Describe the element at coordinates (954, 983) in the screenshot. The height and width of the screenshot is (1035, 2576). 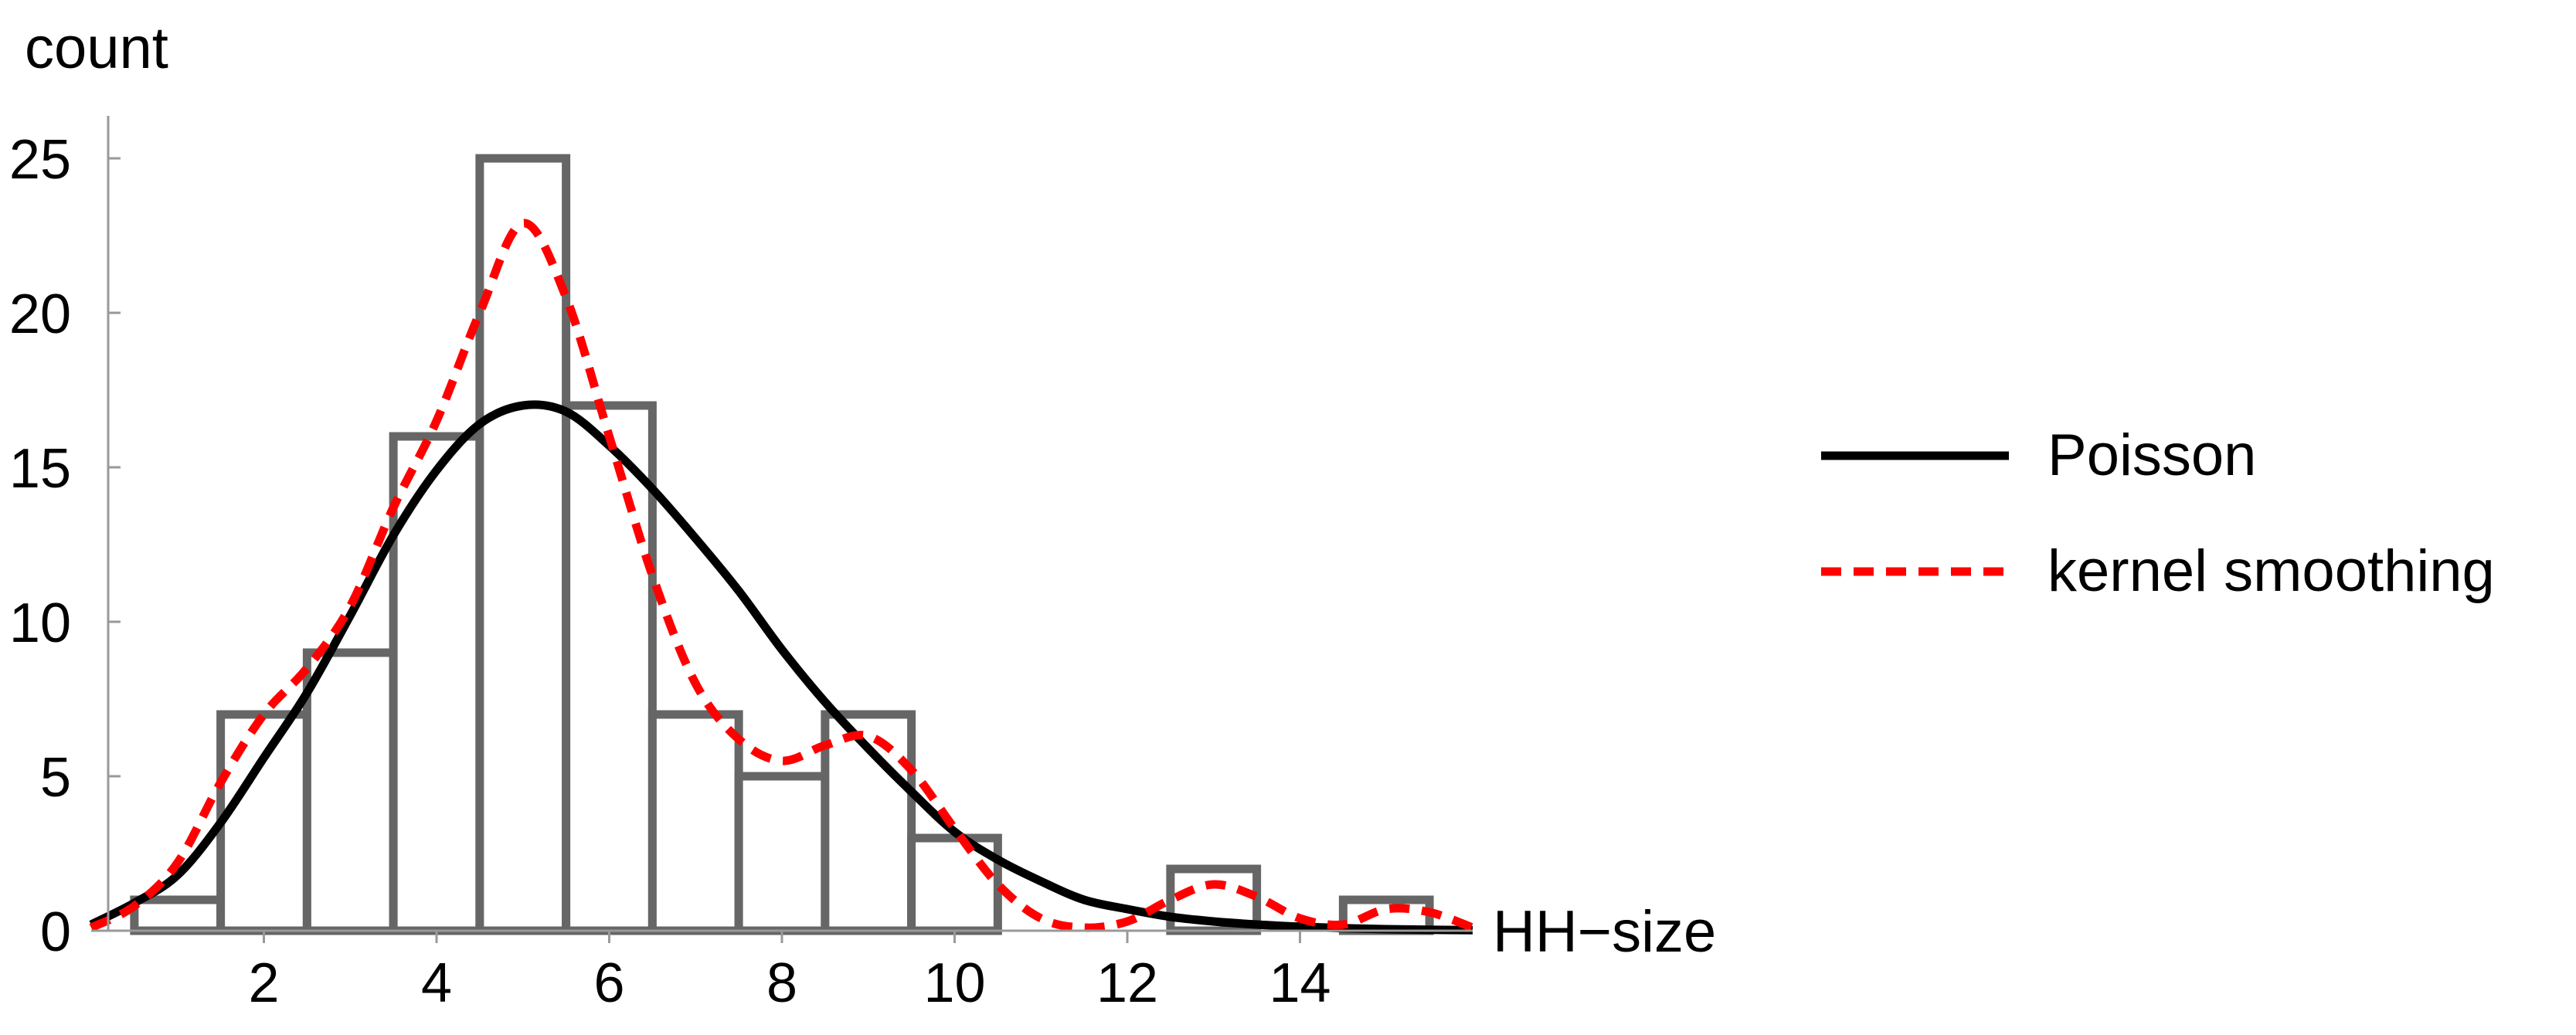
I see `x-tick-label: 10` at that location.